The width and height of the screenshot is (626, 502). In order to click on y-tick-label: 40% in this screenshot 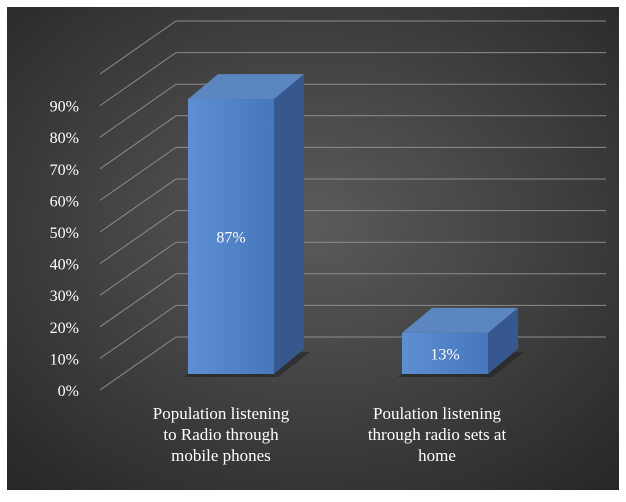, I will do `click(64, 265)`.